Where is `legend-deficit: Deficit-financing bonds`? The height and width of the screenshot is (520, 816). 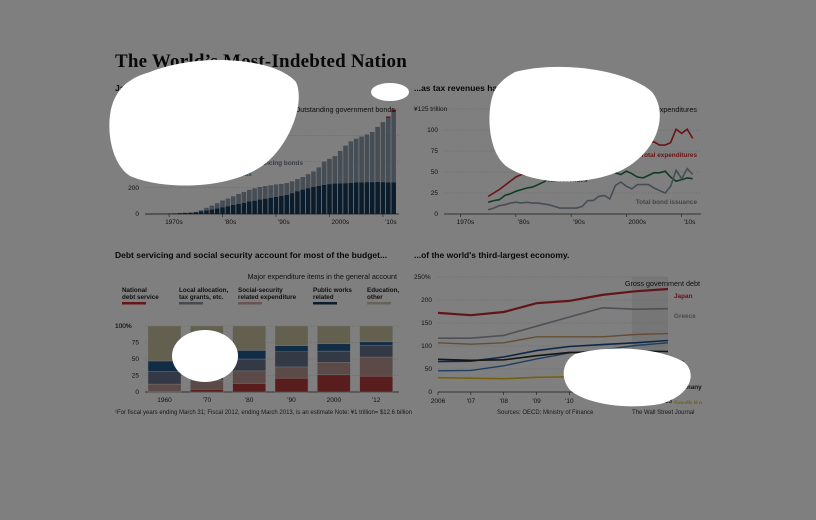 legend-deficit: Deficit-financing bonds is located at coordinates (267, 163).